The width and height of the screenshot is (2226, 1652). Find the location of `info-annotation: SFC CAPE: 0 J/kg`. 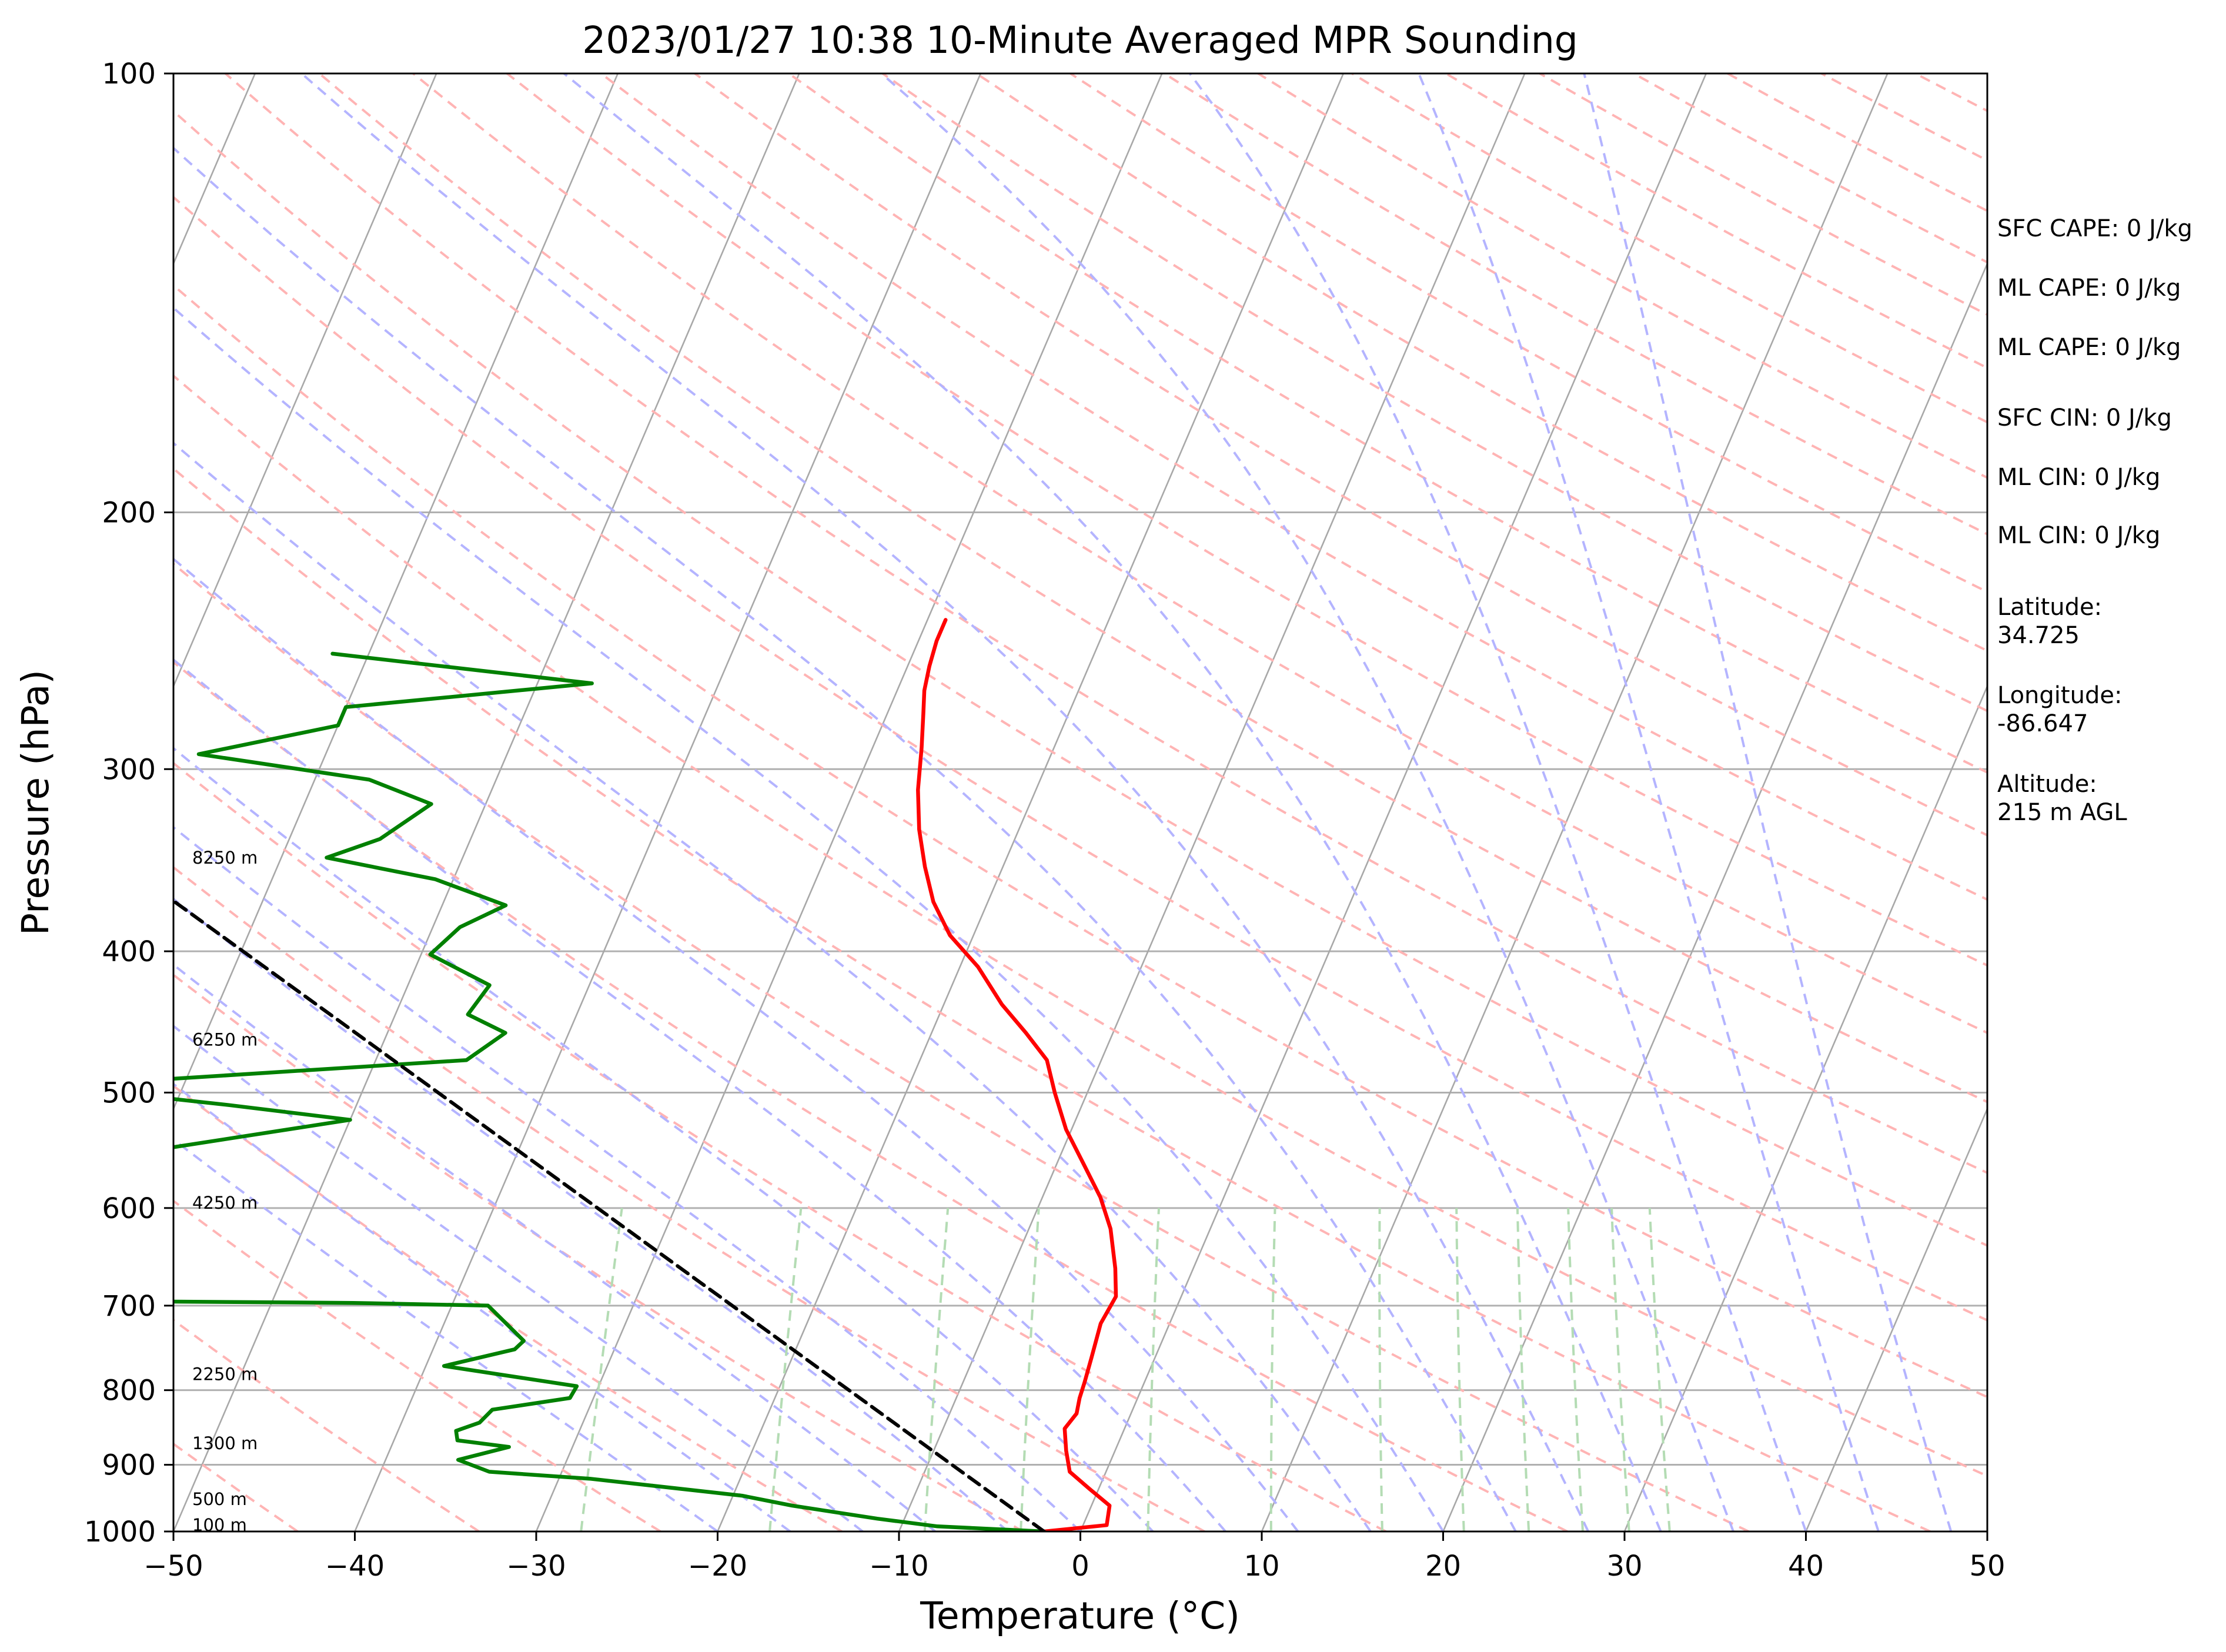

info-annotation: SFC CAPE: 0 J/kg is located at coordinates (2094, 229).